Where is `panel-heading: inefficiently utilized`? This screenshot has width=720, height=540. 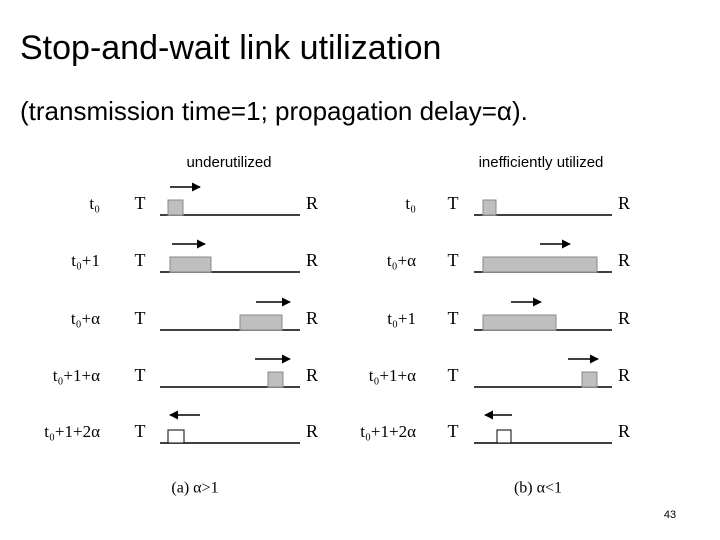 panel-heading: inefficiently utilized is located at coordinates (541, 162).